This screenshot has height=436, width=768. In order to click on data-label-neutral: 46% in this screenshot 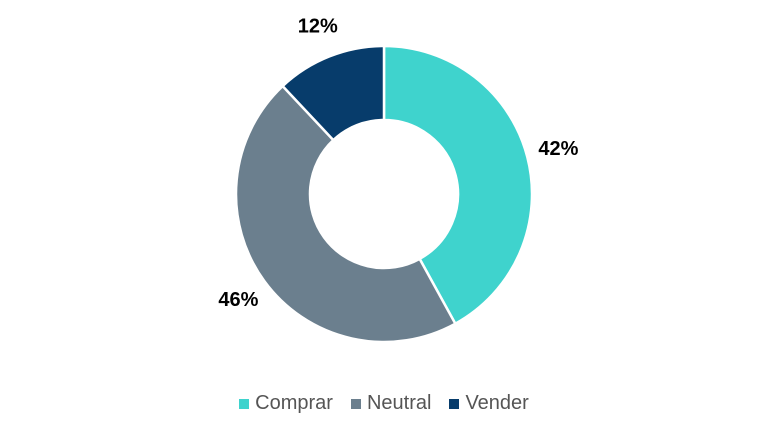, I will do `click(238, 300)`.